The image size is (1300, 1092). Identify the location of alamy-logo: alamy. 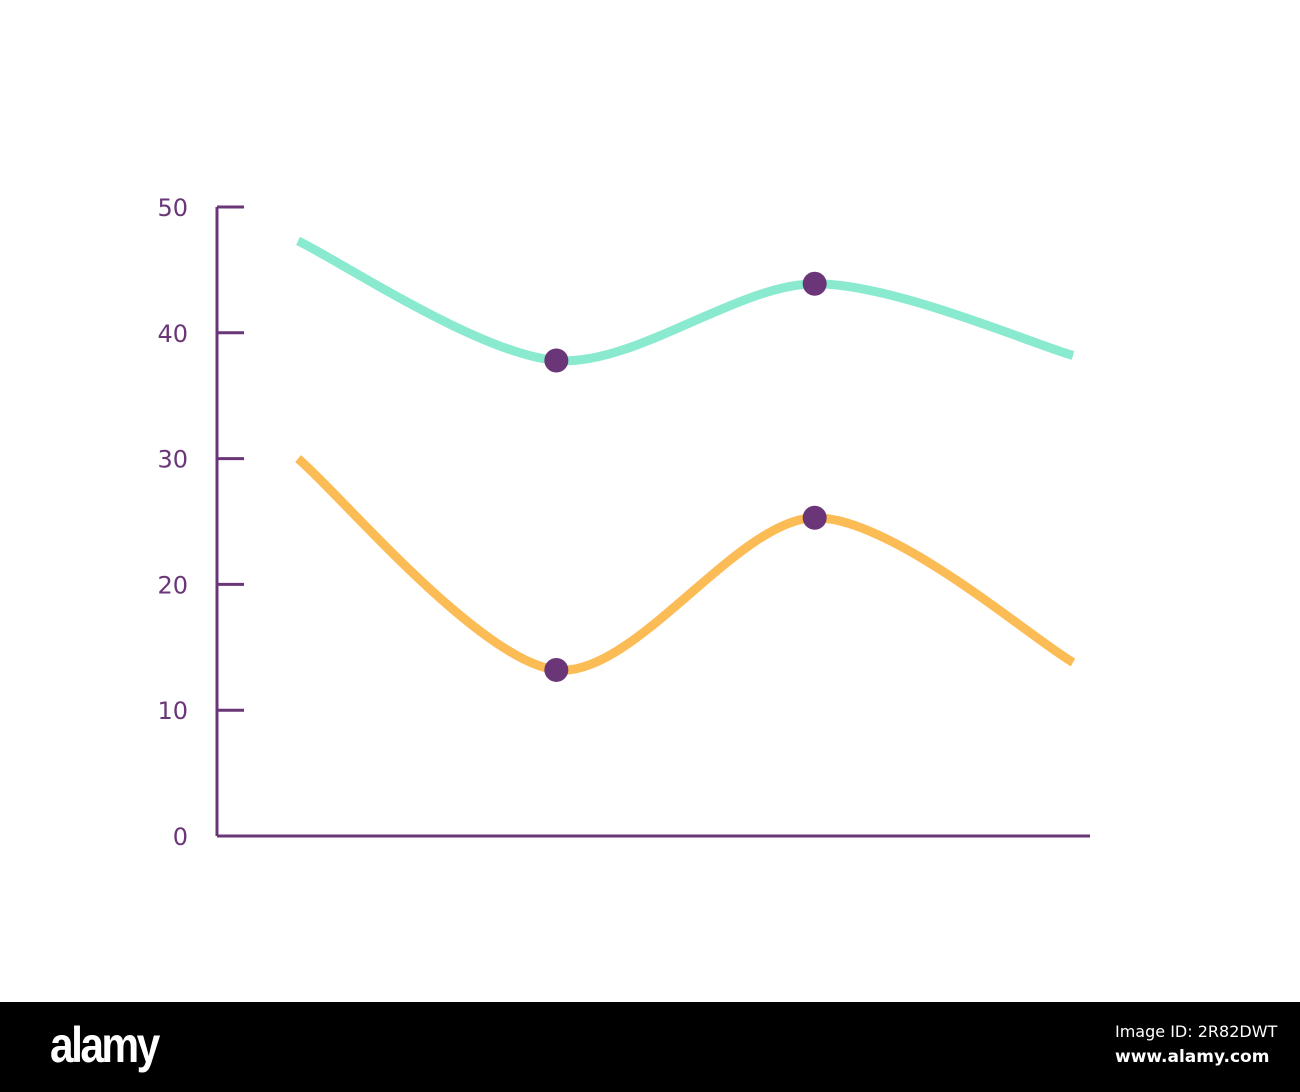
(105, 1045).